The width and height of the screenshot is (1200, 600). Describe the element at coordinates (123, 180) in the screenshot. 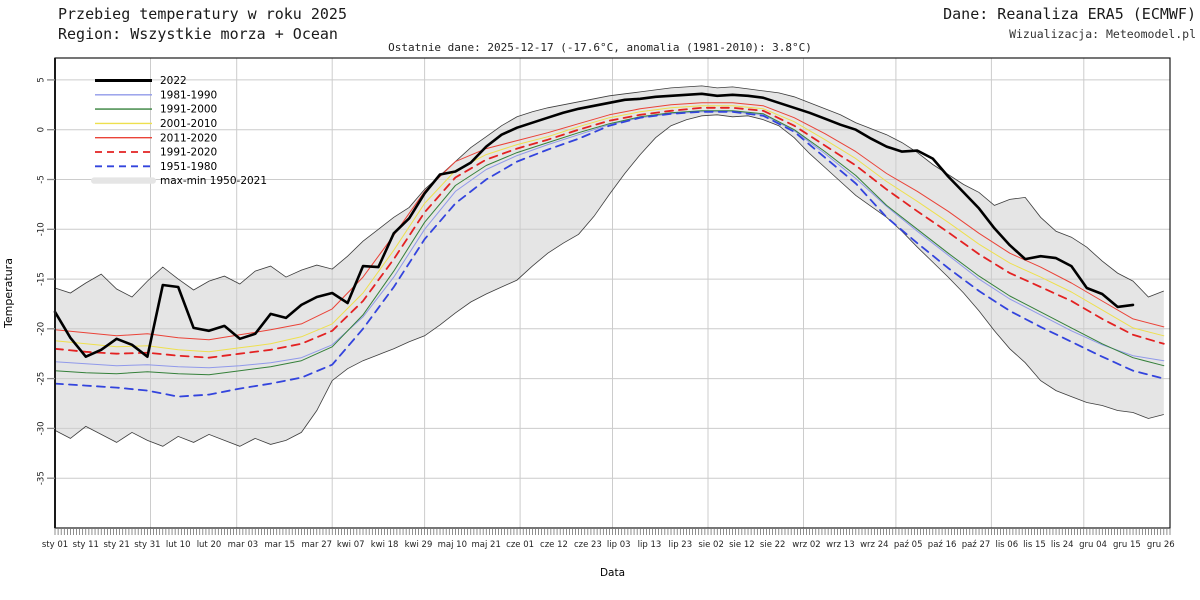

I see `legend-band-swatch` at that location.